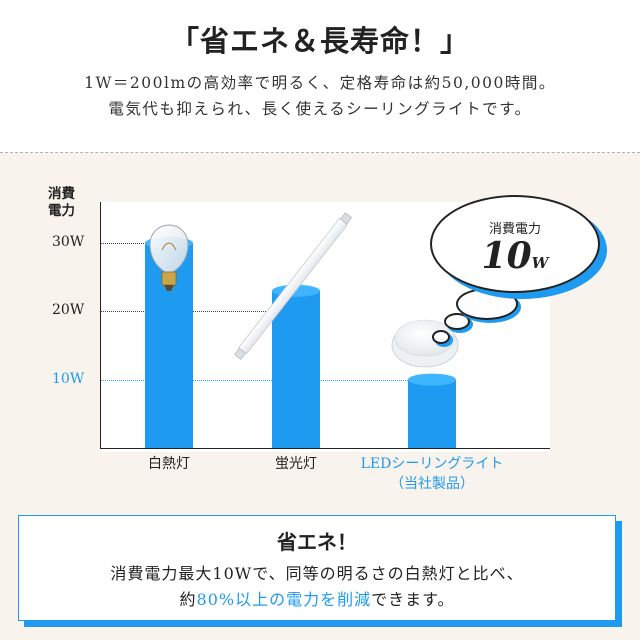 Image resolution: width=640 pixels, height=640 pixels. What do you see at coordinates (100, 325) in the screenshot?
I see `y-axis-line` at bounding box center [100, 325].